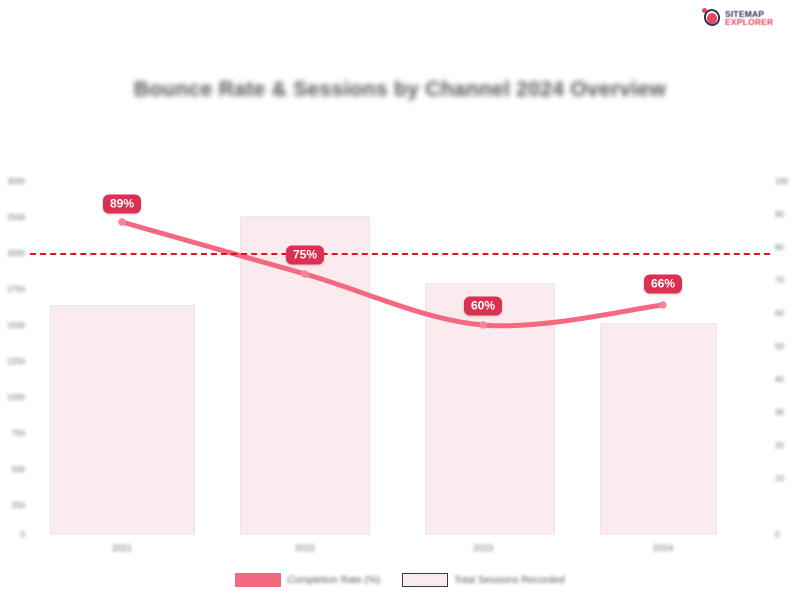 The height and width of the screenshot is (600, 800). Describe the element at coordinates (779, 313) in the screenshot. I see `y-tick-right: 60` at that location.